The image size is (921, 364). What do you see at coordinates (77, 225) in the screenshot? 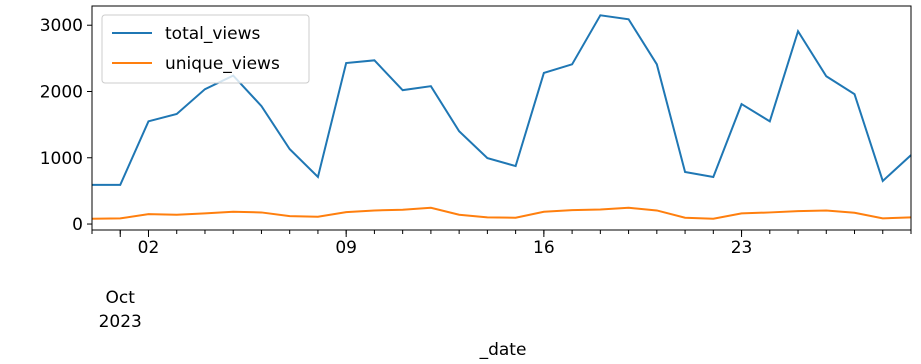
I see `y-tick-label: 0` at bounding box center [77, 225].